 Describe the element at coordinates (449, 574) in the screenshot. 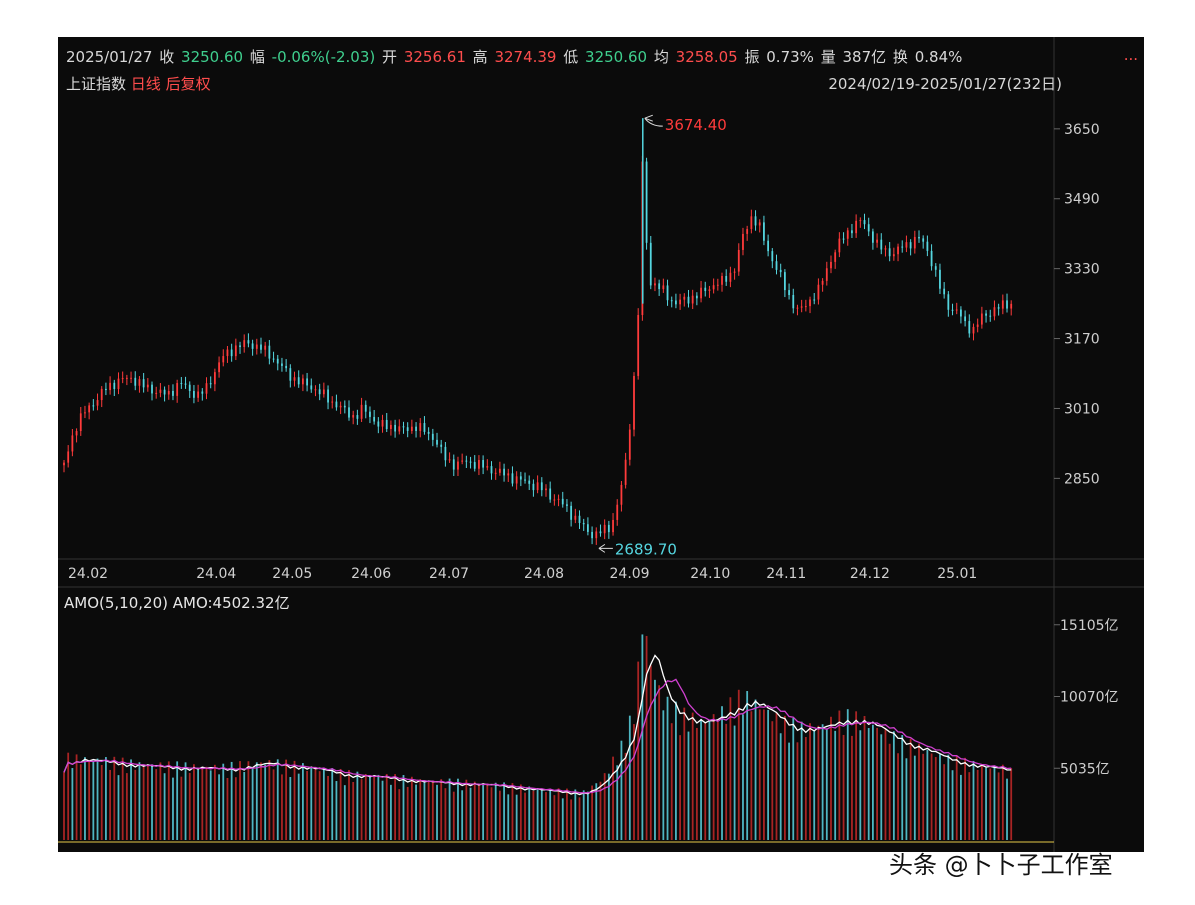

I see `x-tick-label: 24.07` at that location.